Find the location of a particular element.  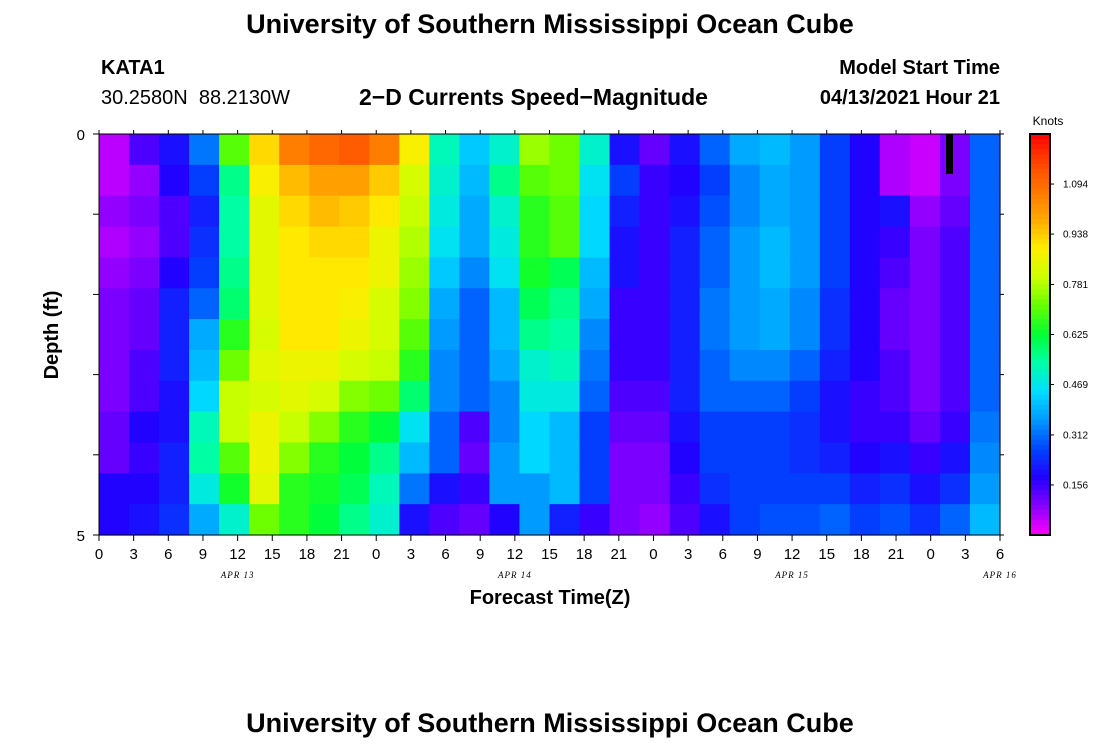

x-tick-label: 9 is located at coordinates (757, 554).